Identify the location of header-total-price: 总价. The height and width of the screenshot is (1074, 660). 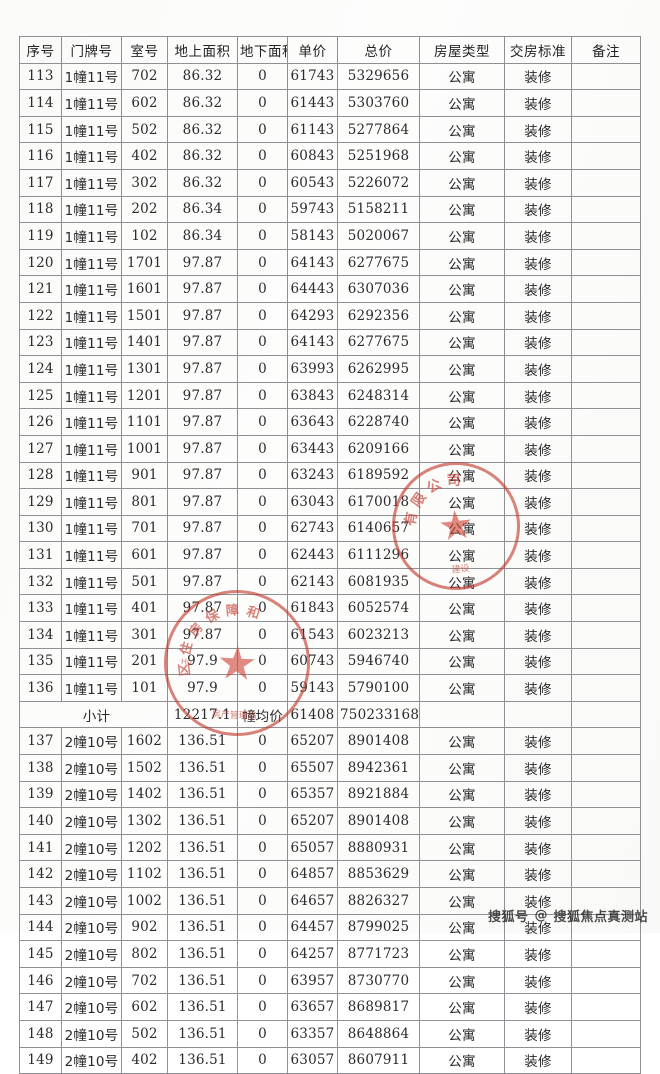
(378, 50).